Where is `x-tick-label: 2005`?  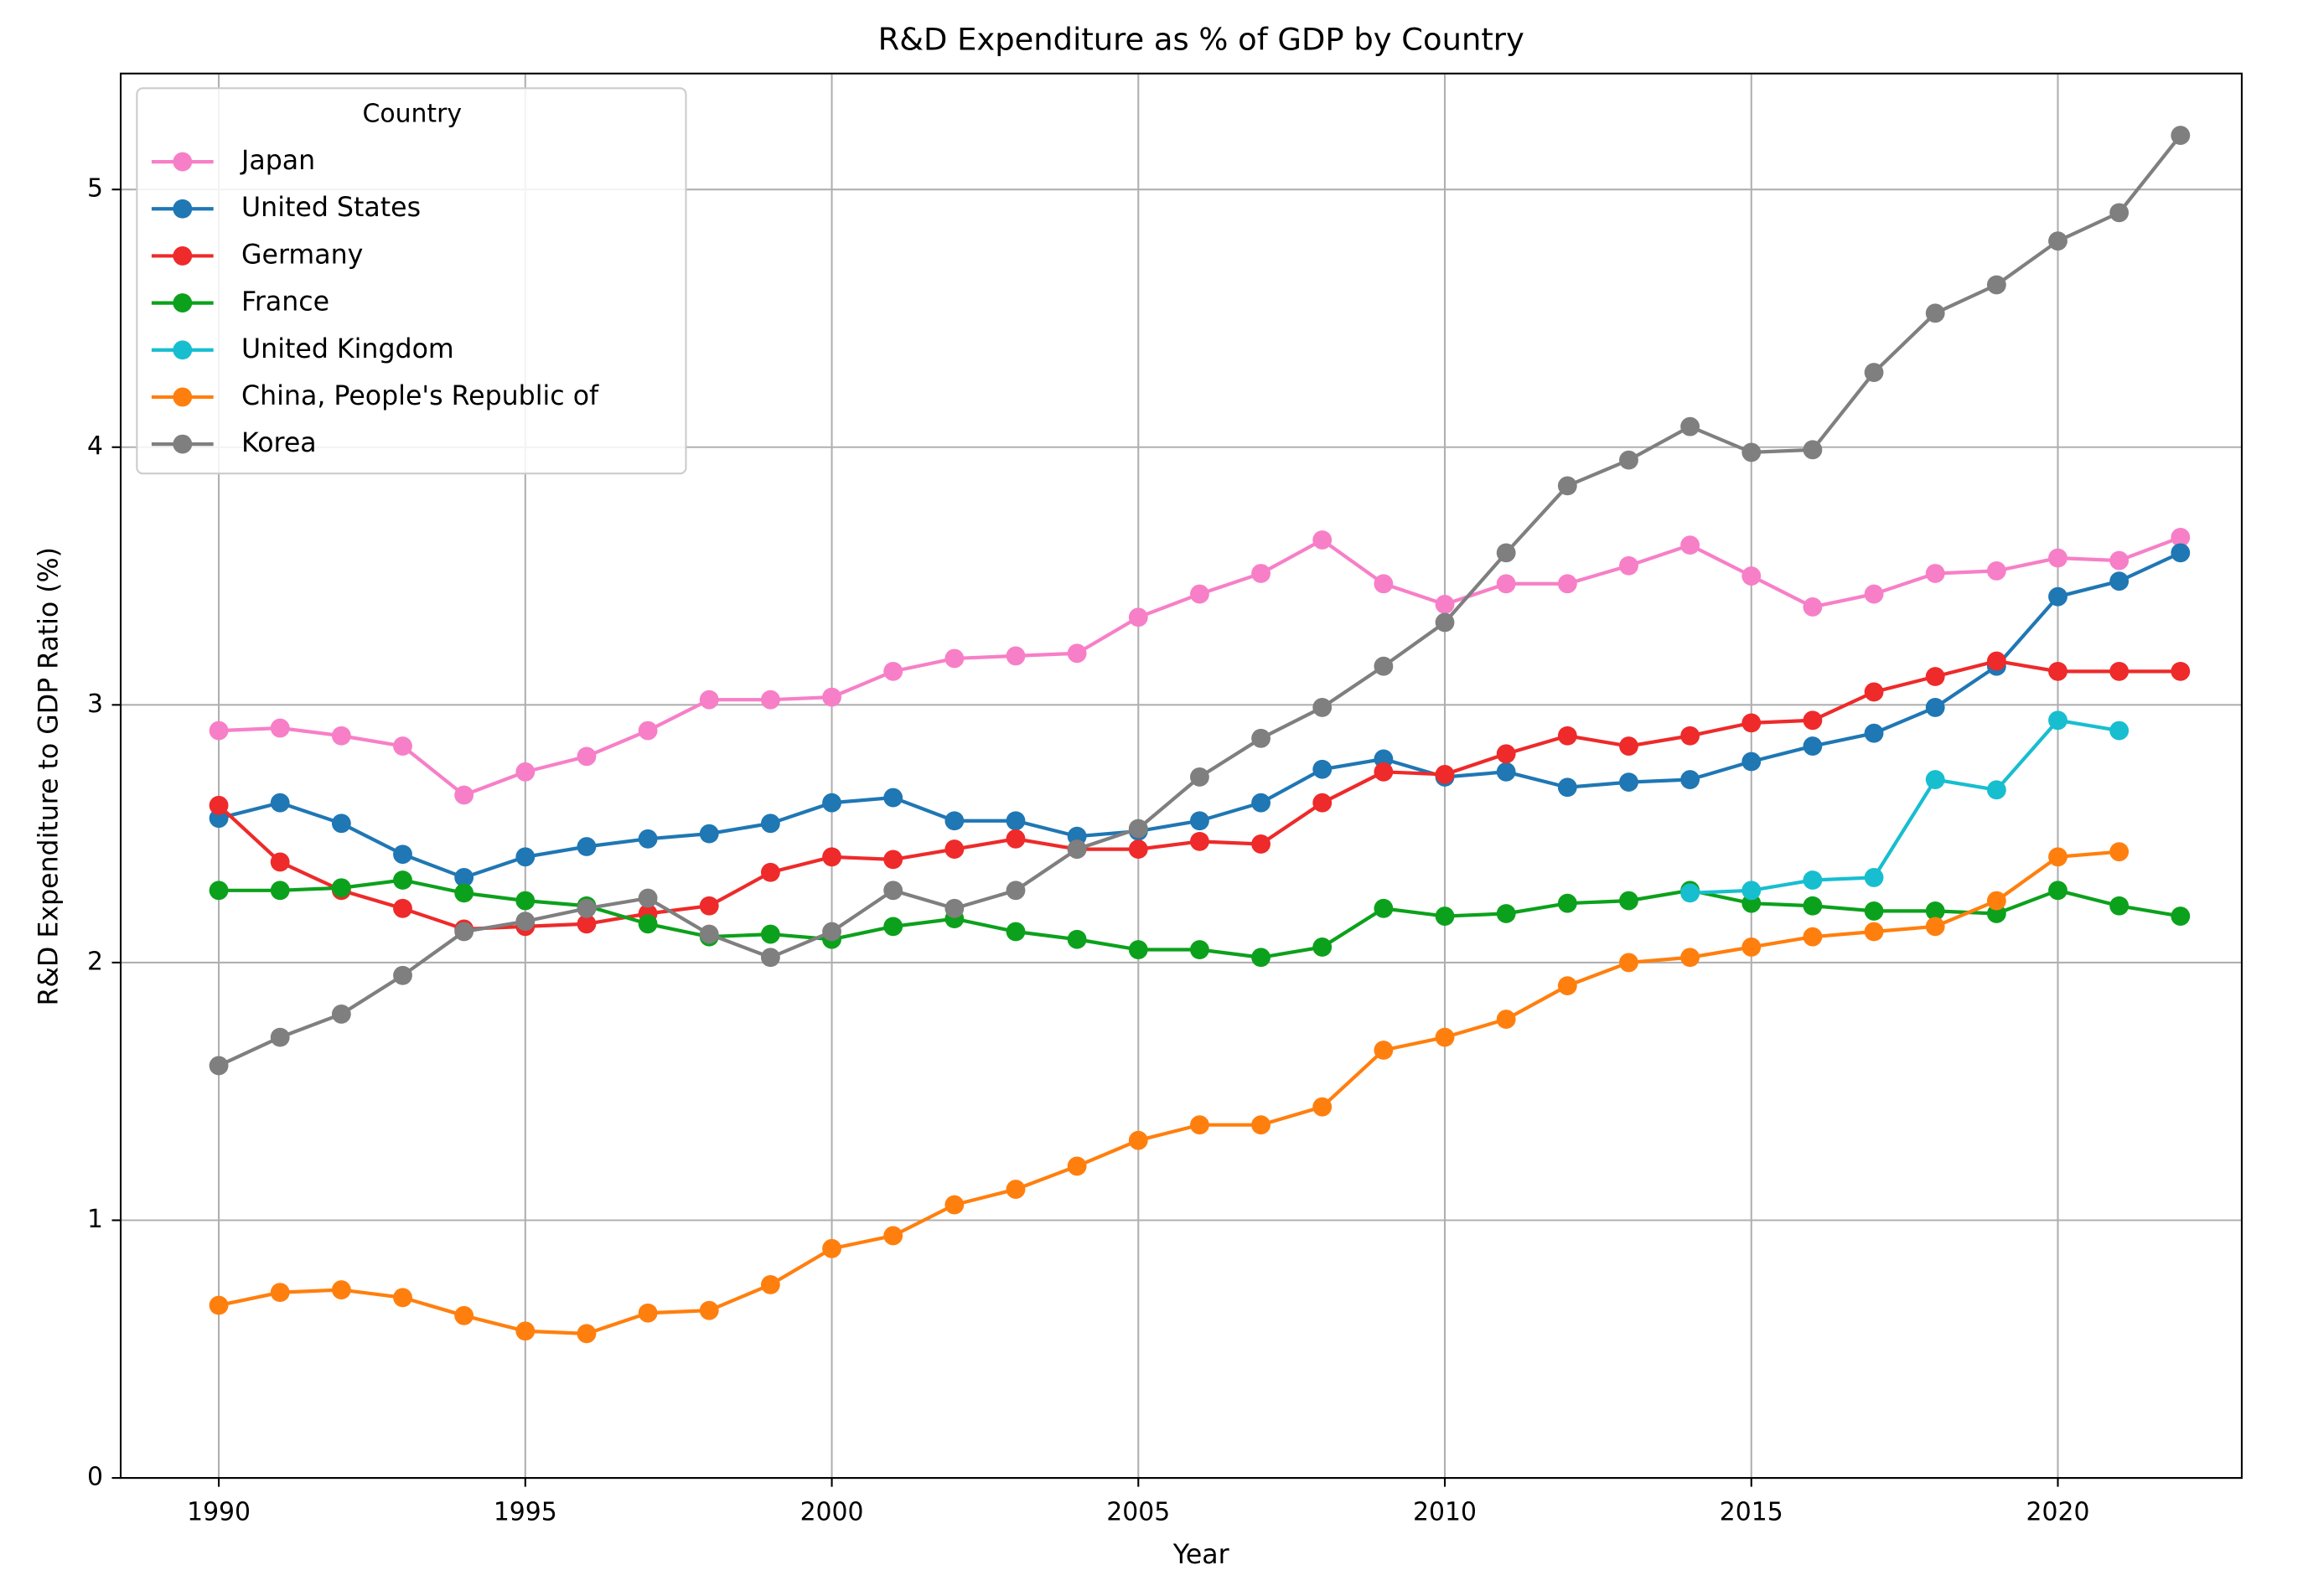
x-tick-label: 2005 is located at coordinates (1138, 1512).